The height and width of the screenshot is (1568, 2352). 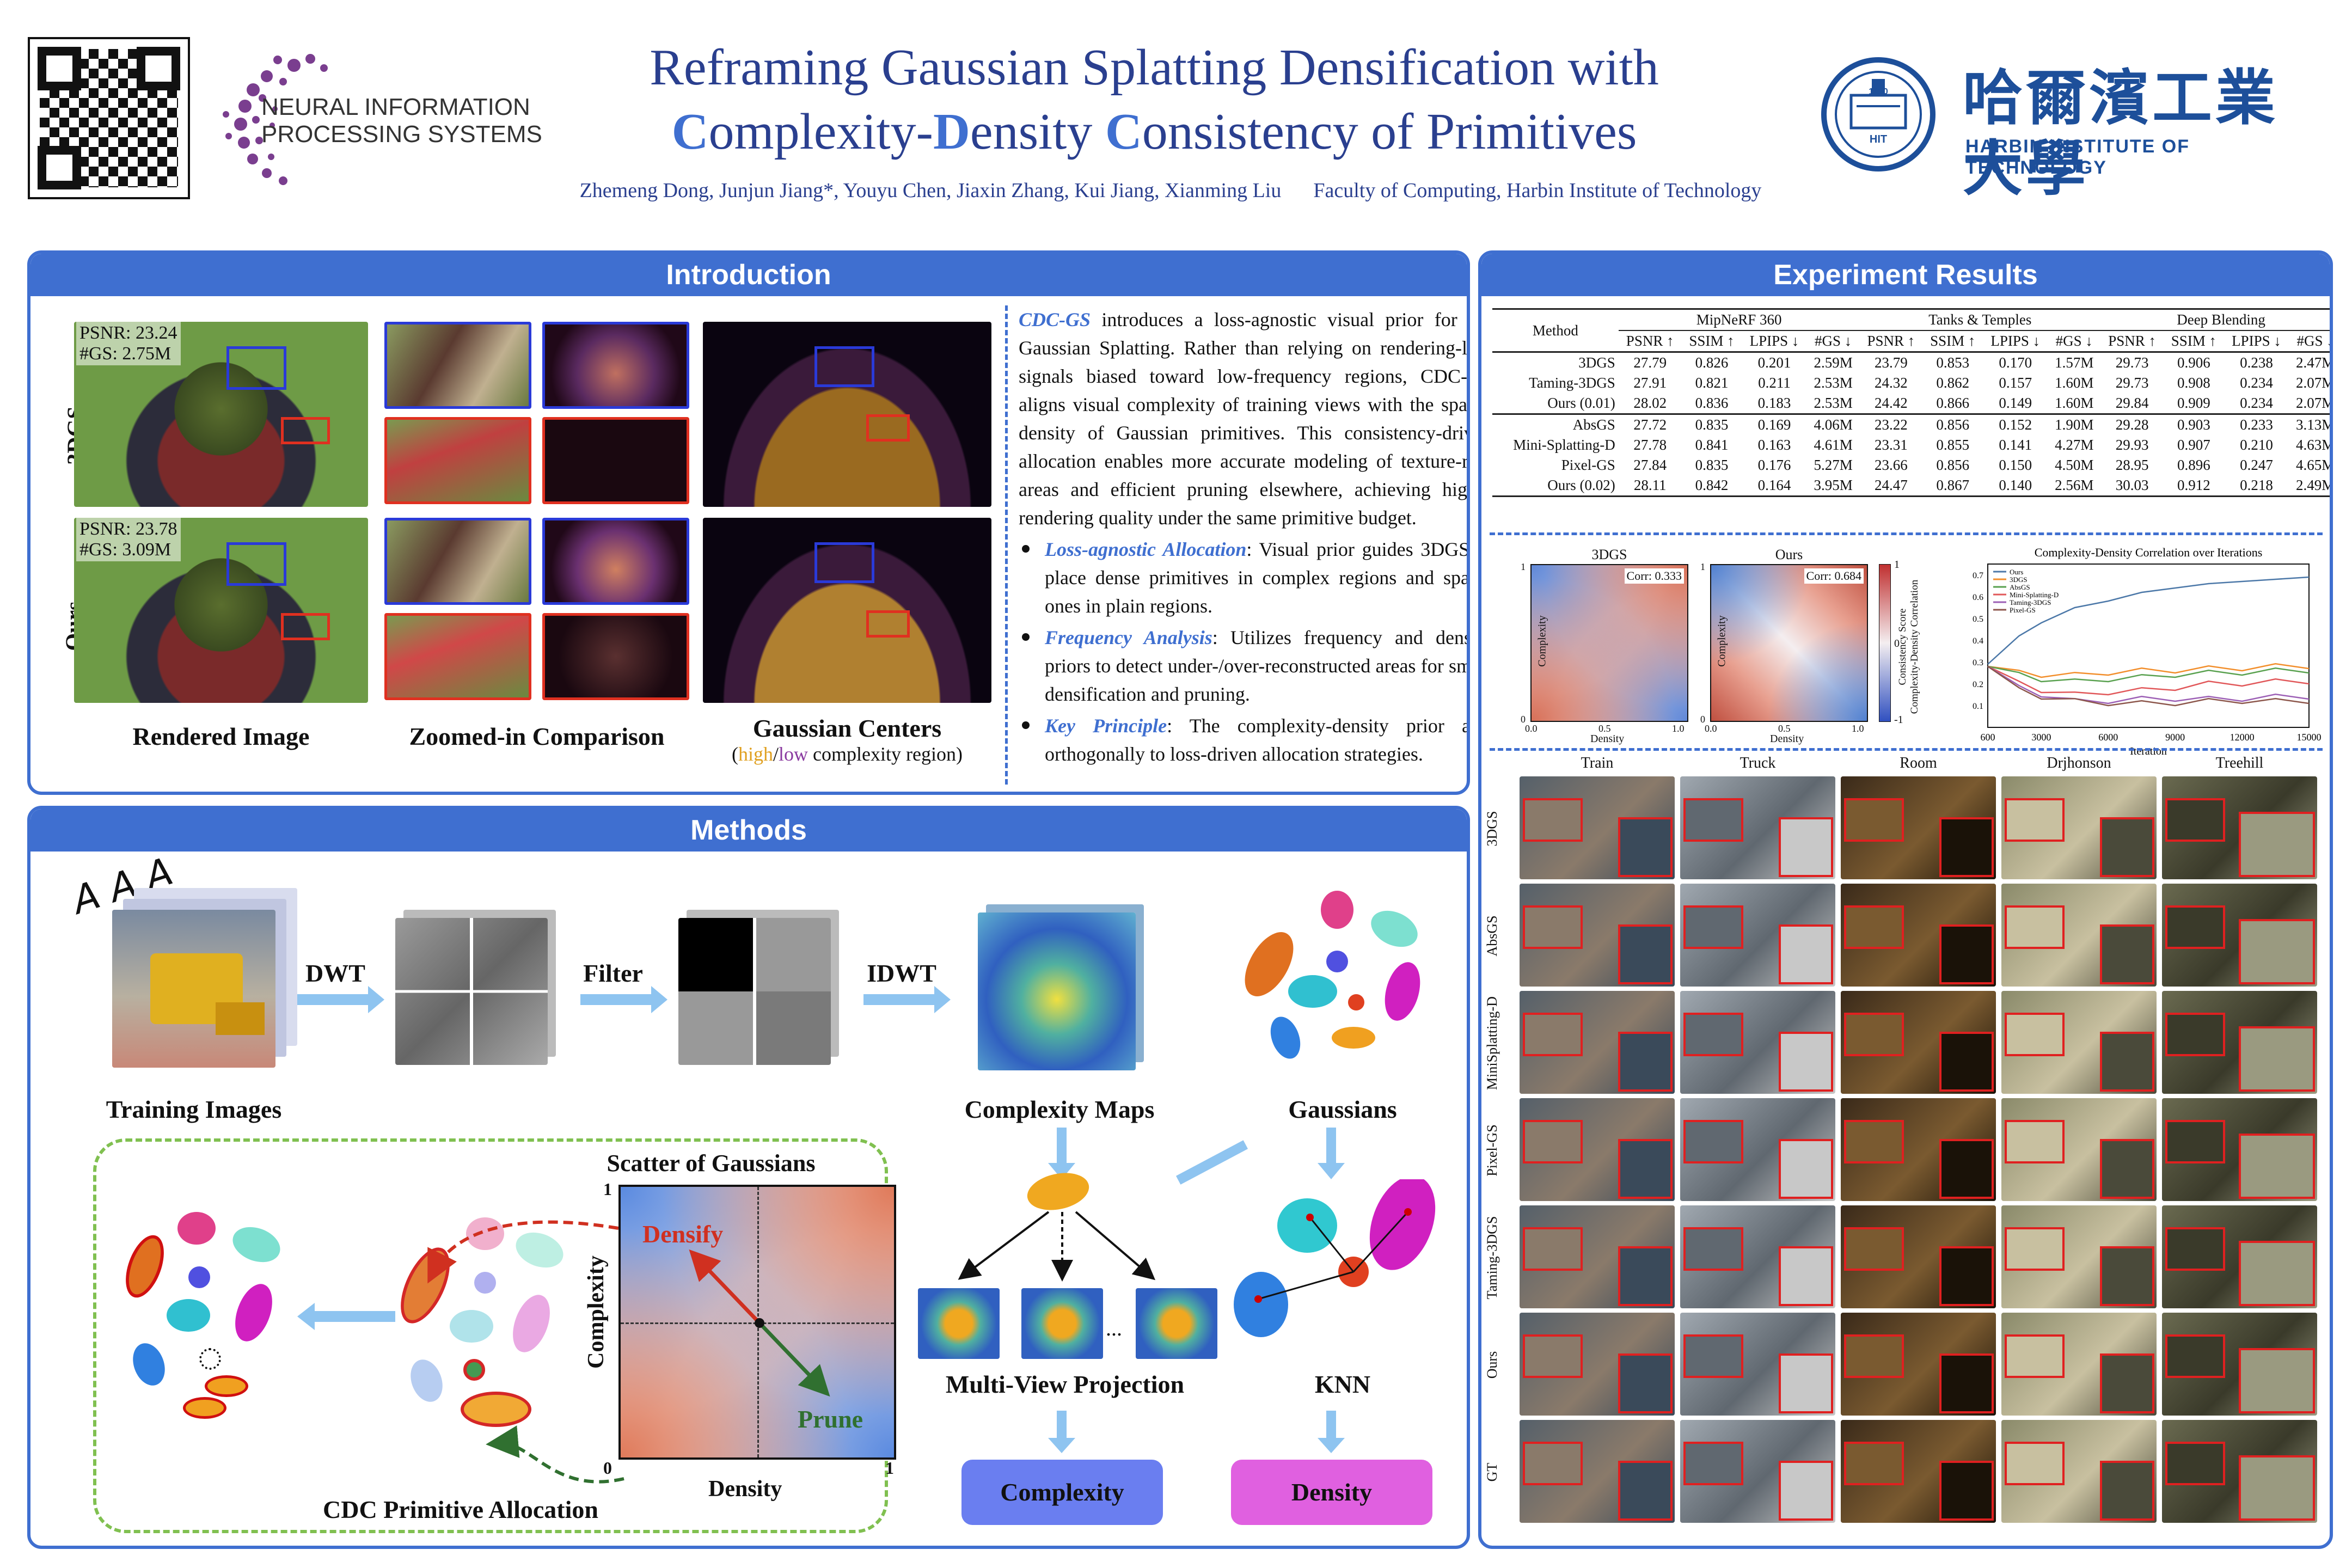 I want to click on scatter-y-tick: 0, so click(x=1702, y=719).